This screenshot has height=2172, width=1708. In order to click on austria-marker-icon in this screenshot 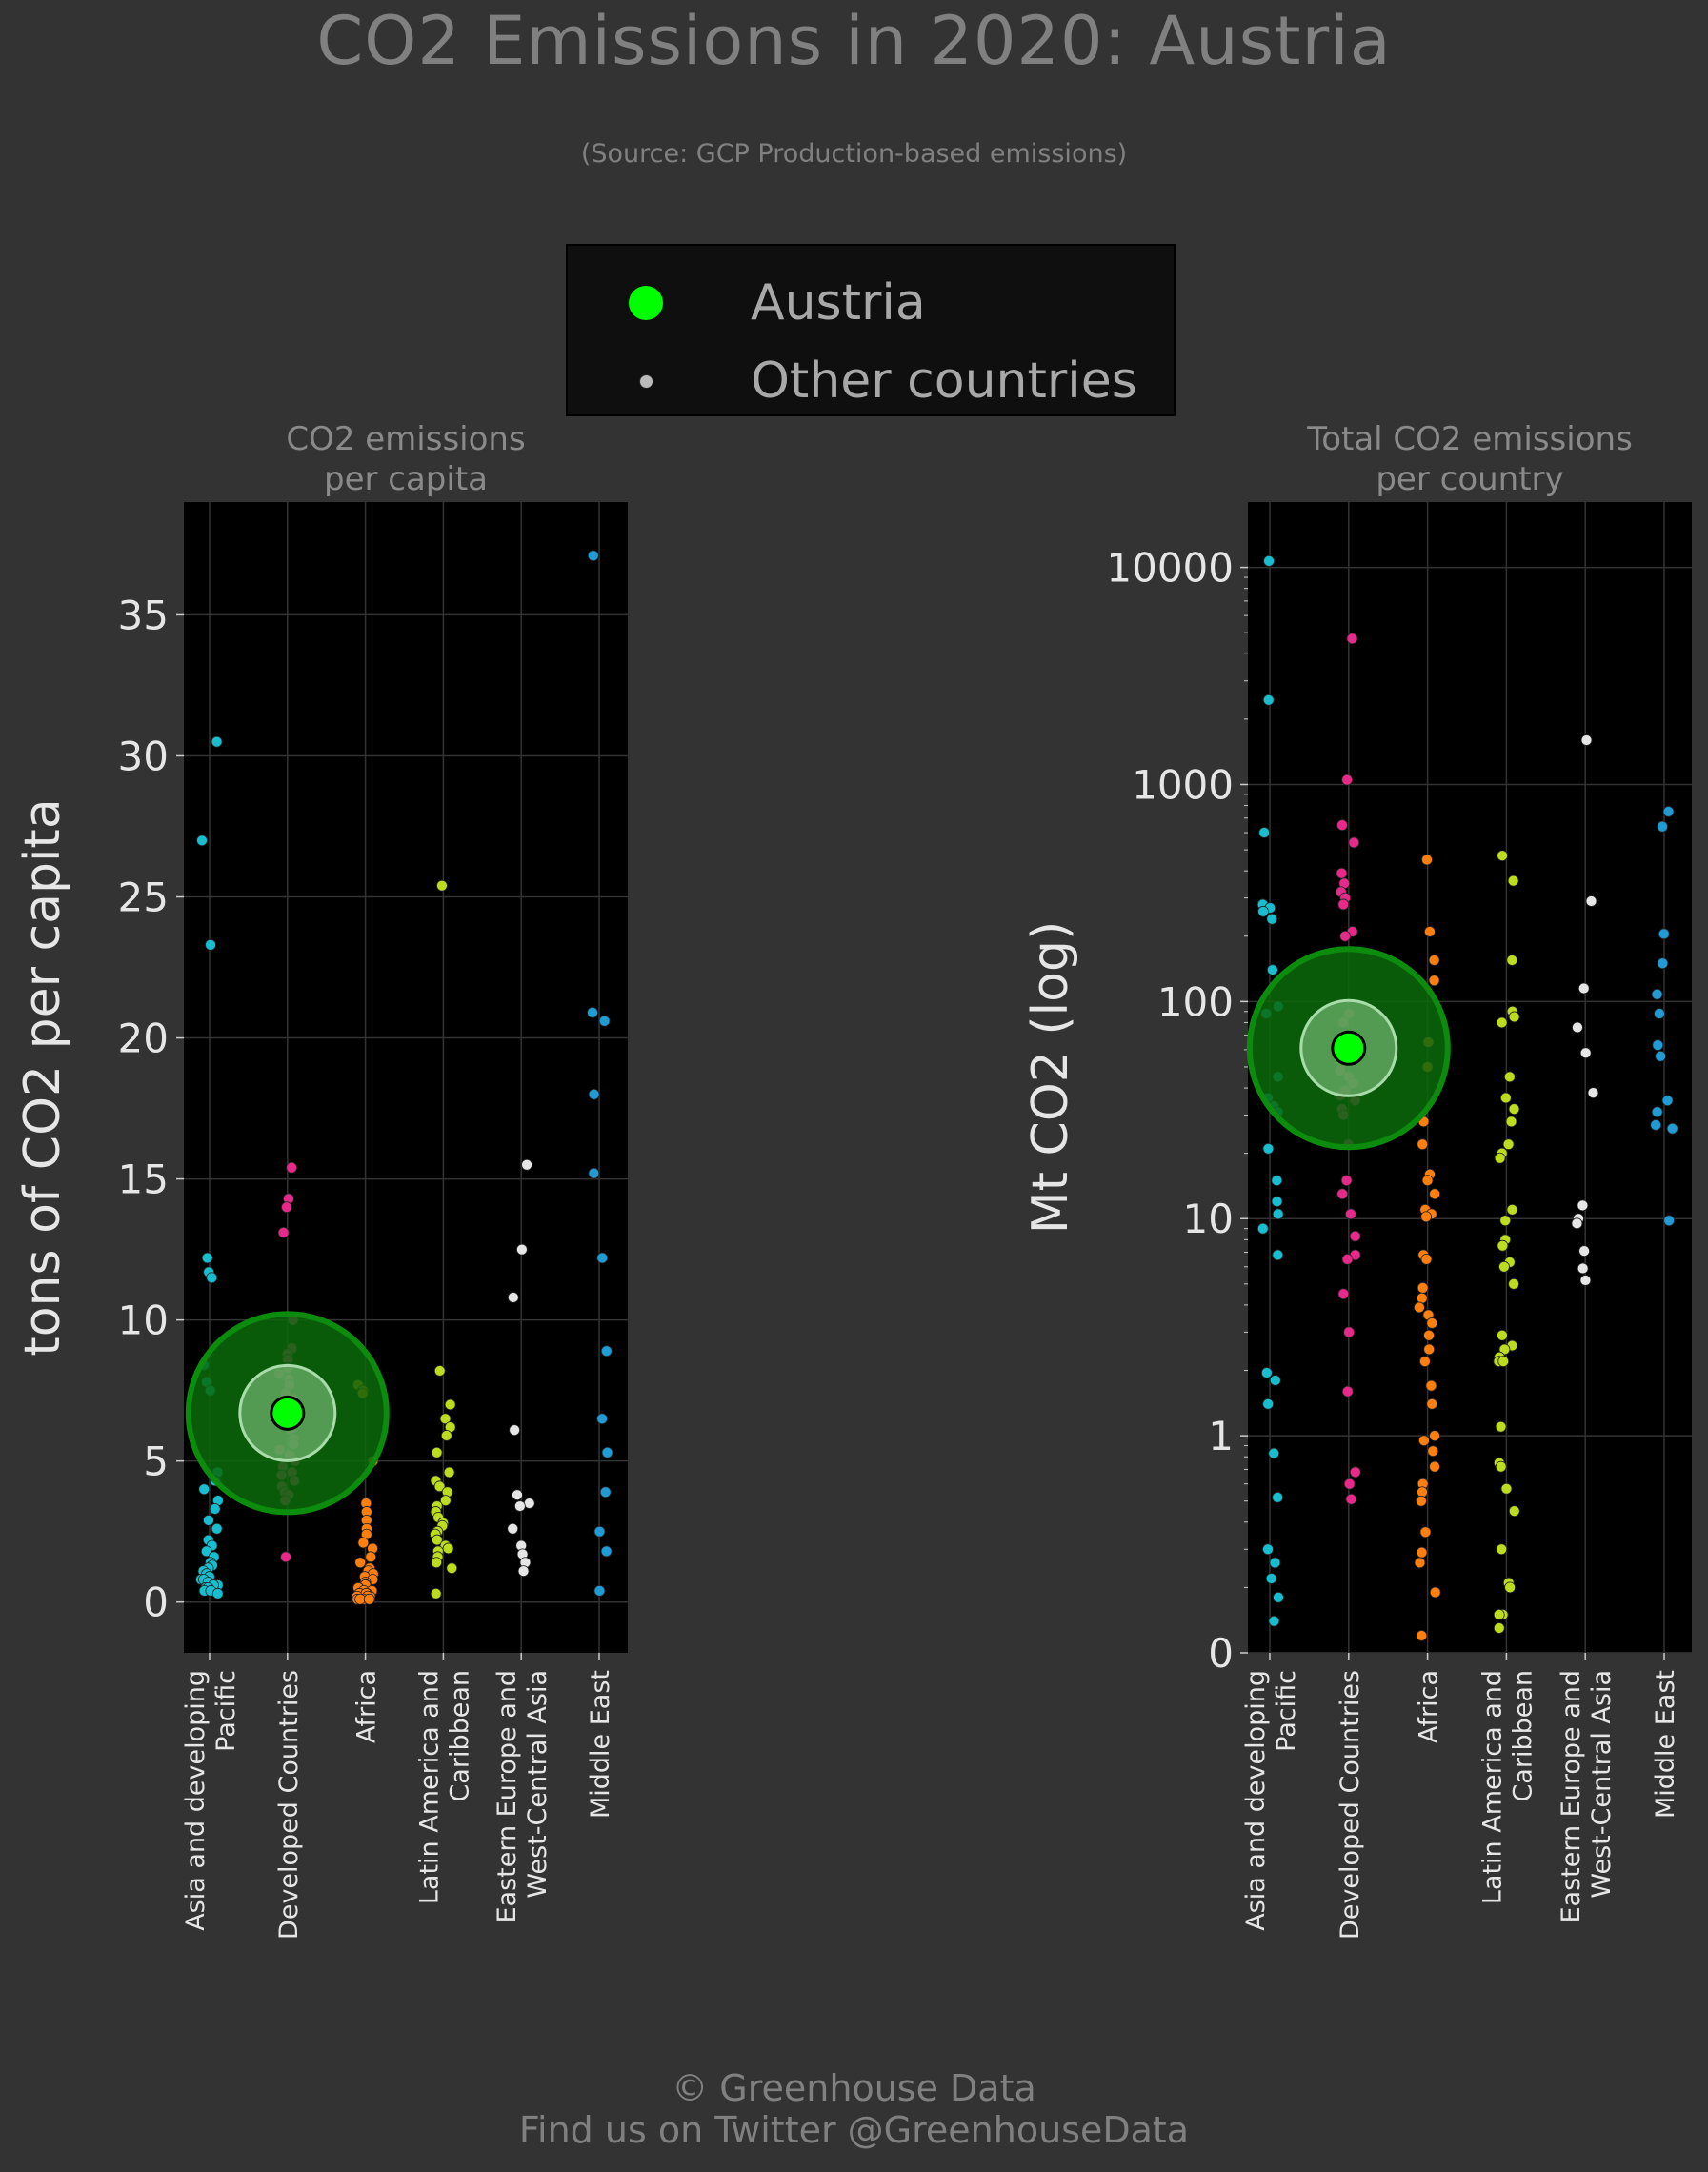, I will do `click(646, 303)`.